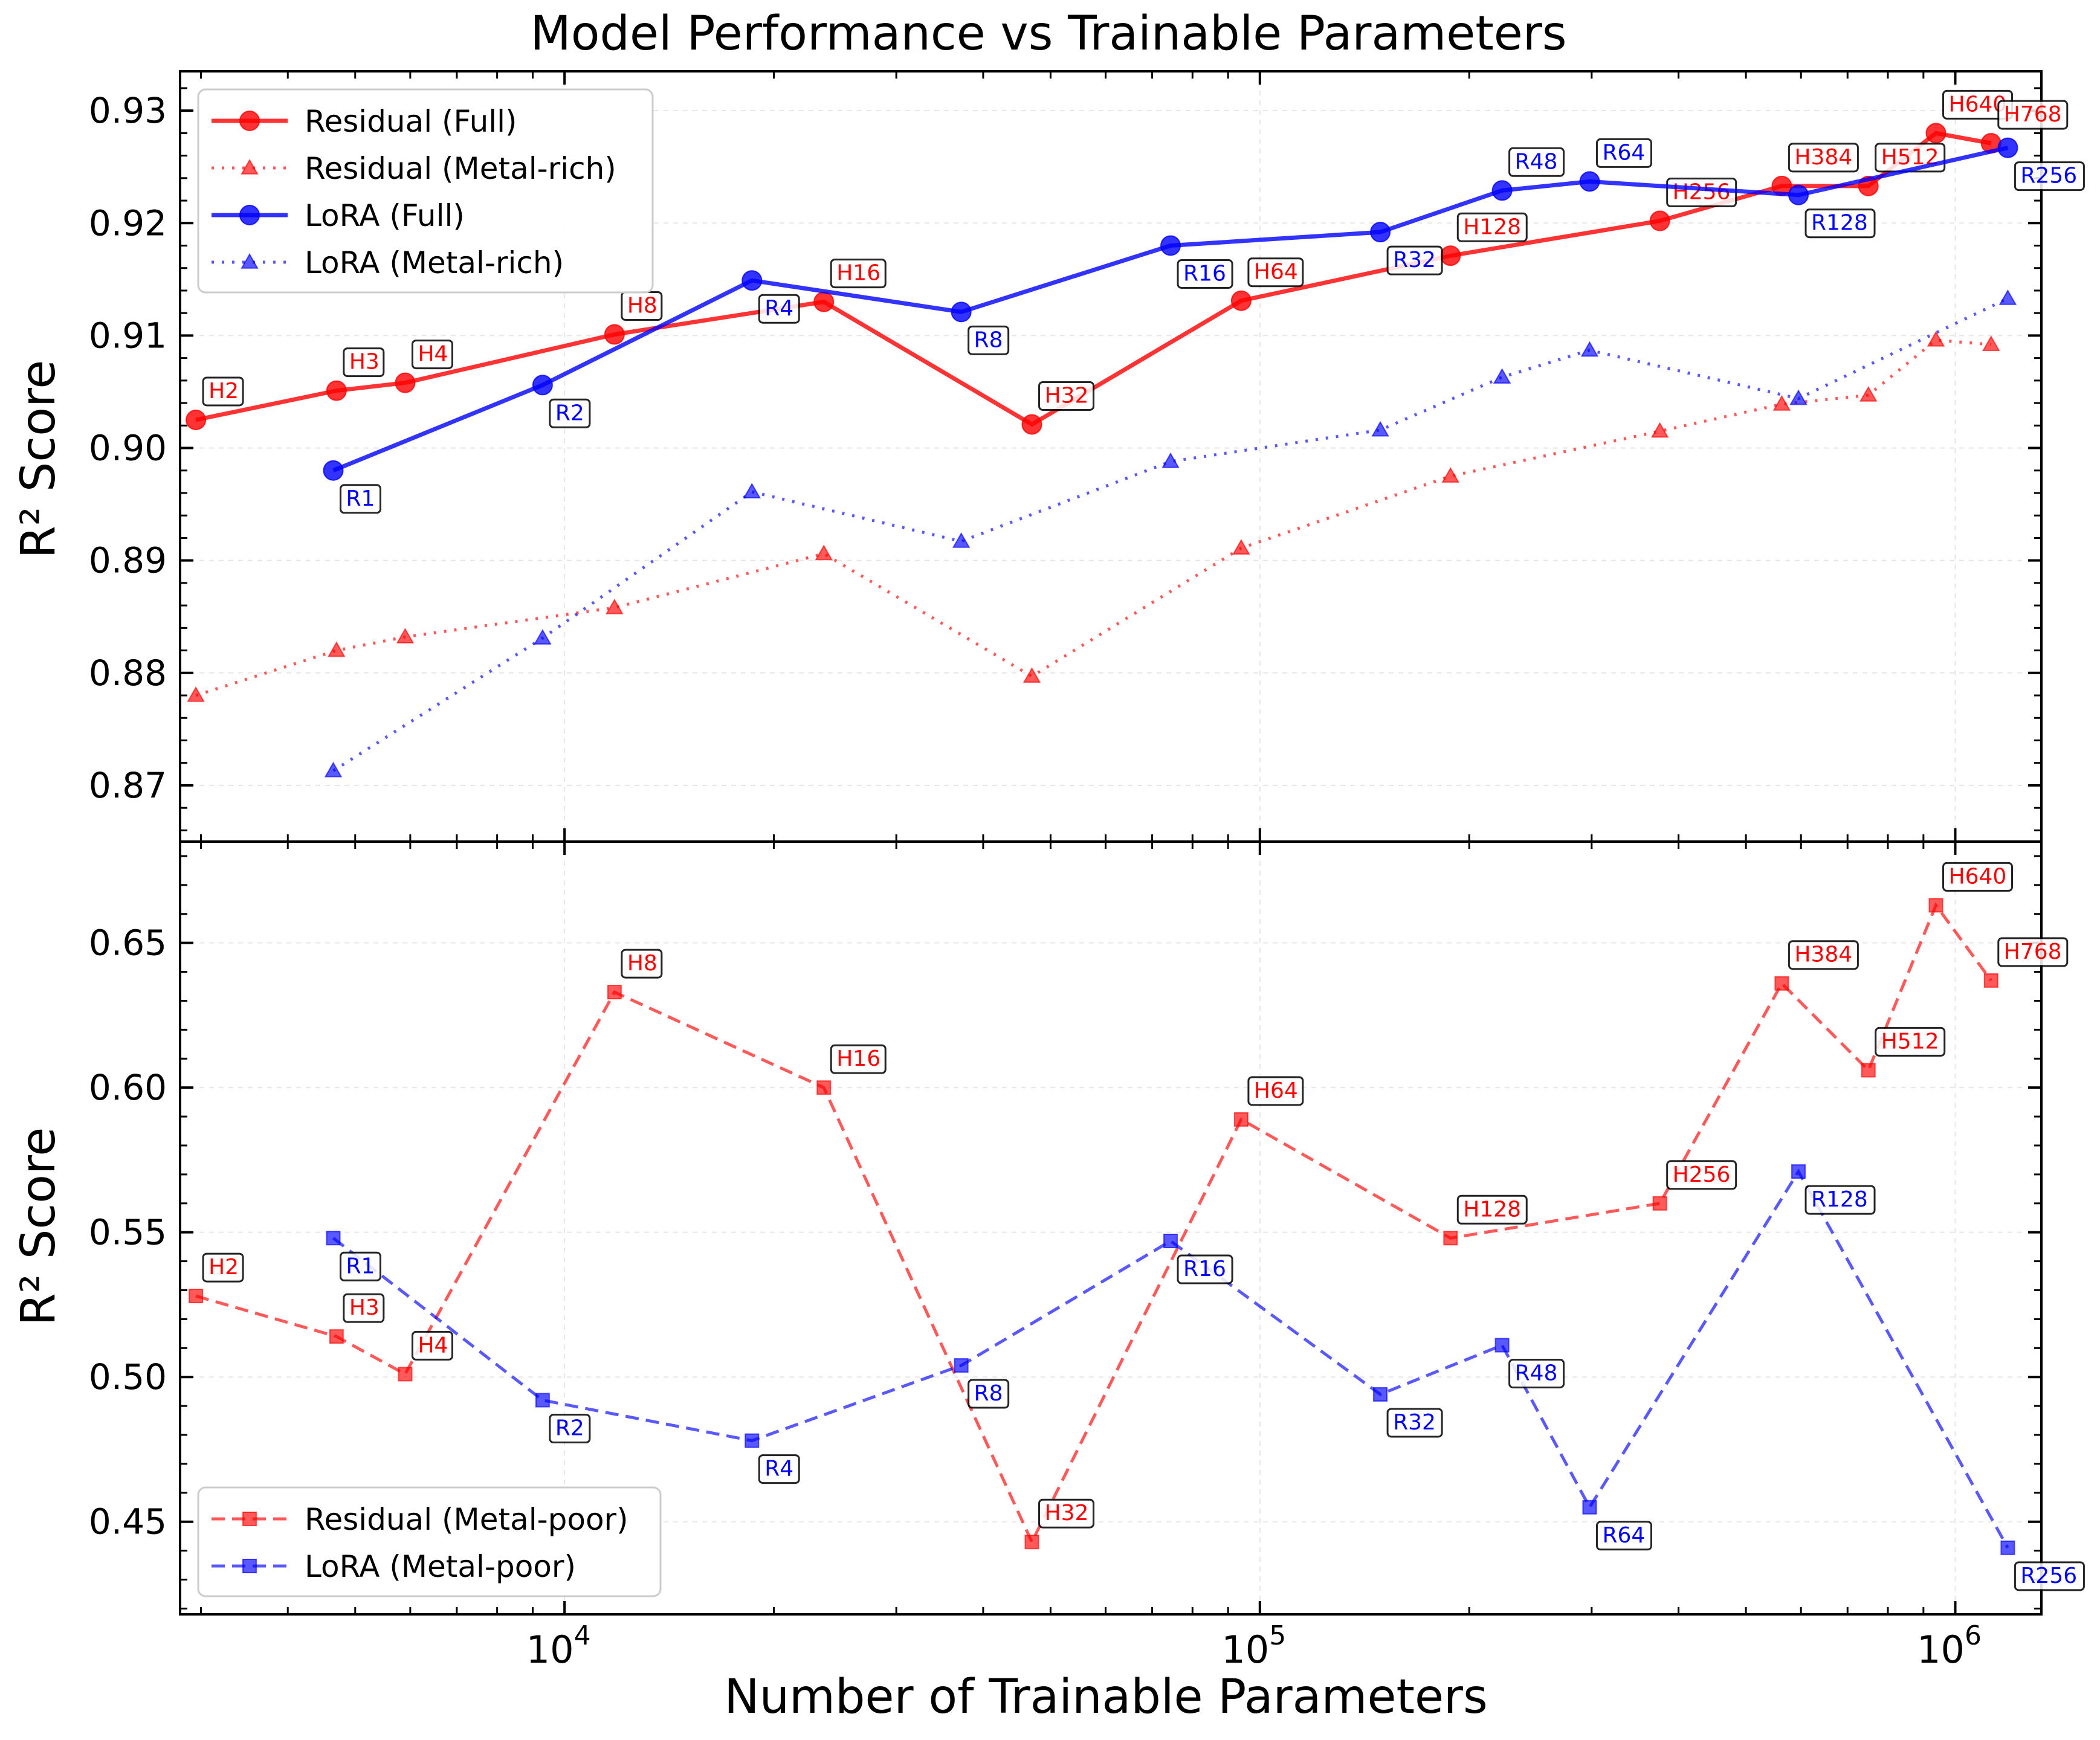 This screenshot has height=1740, width=2100. I want to click on point-label-text: H16, so click(858, 1058).